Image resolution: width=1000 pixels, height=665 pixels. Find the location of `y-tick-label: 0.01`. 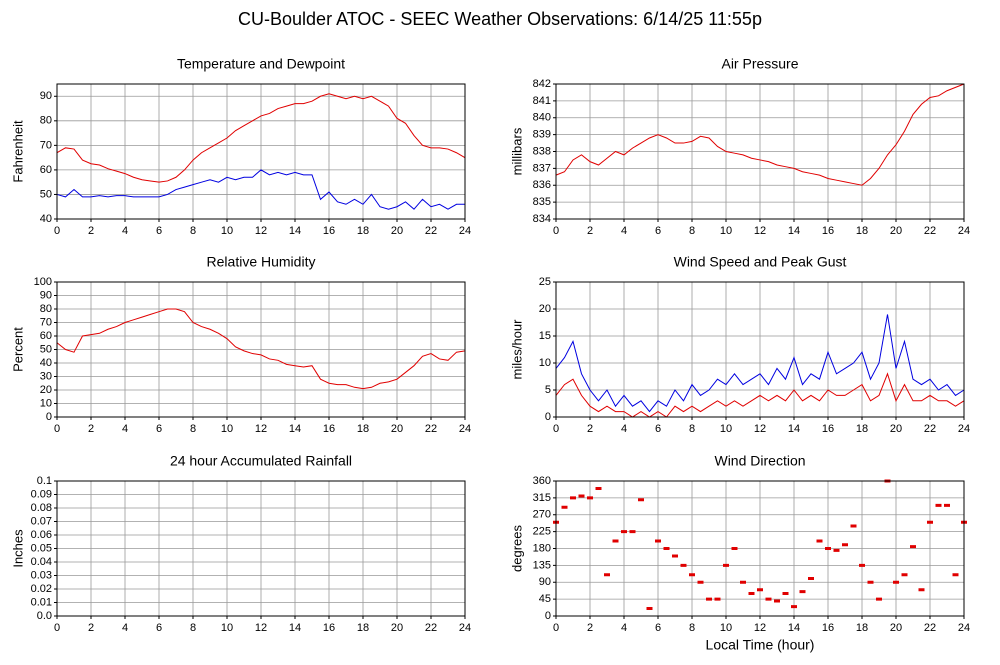

y-tick-label: 0.01 is located at coordinates (41, 602).